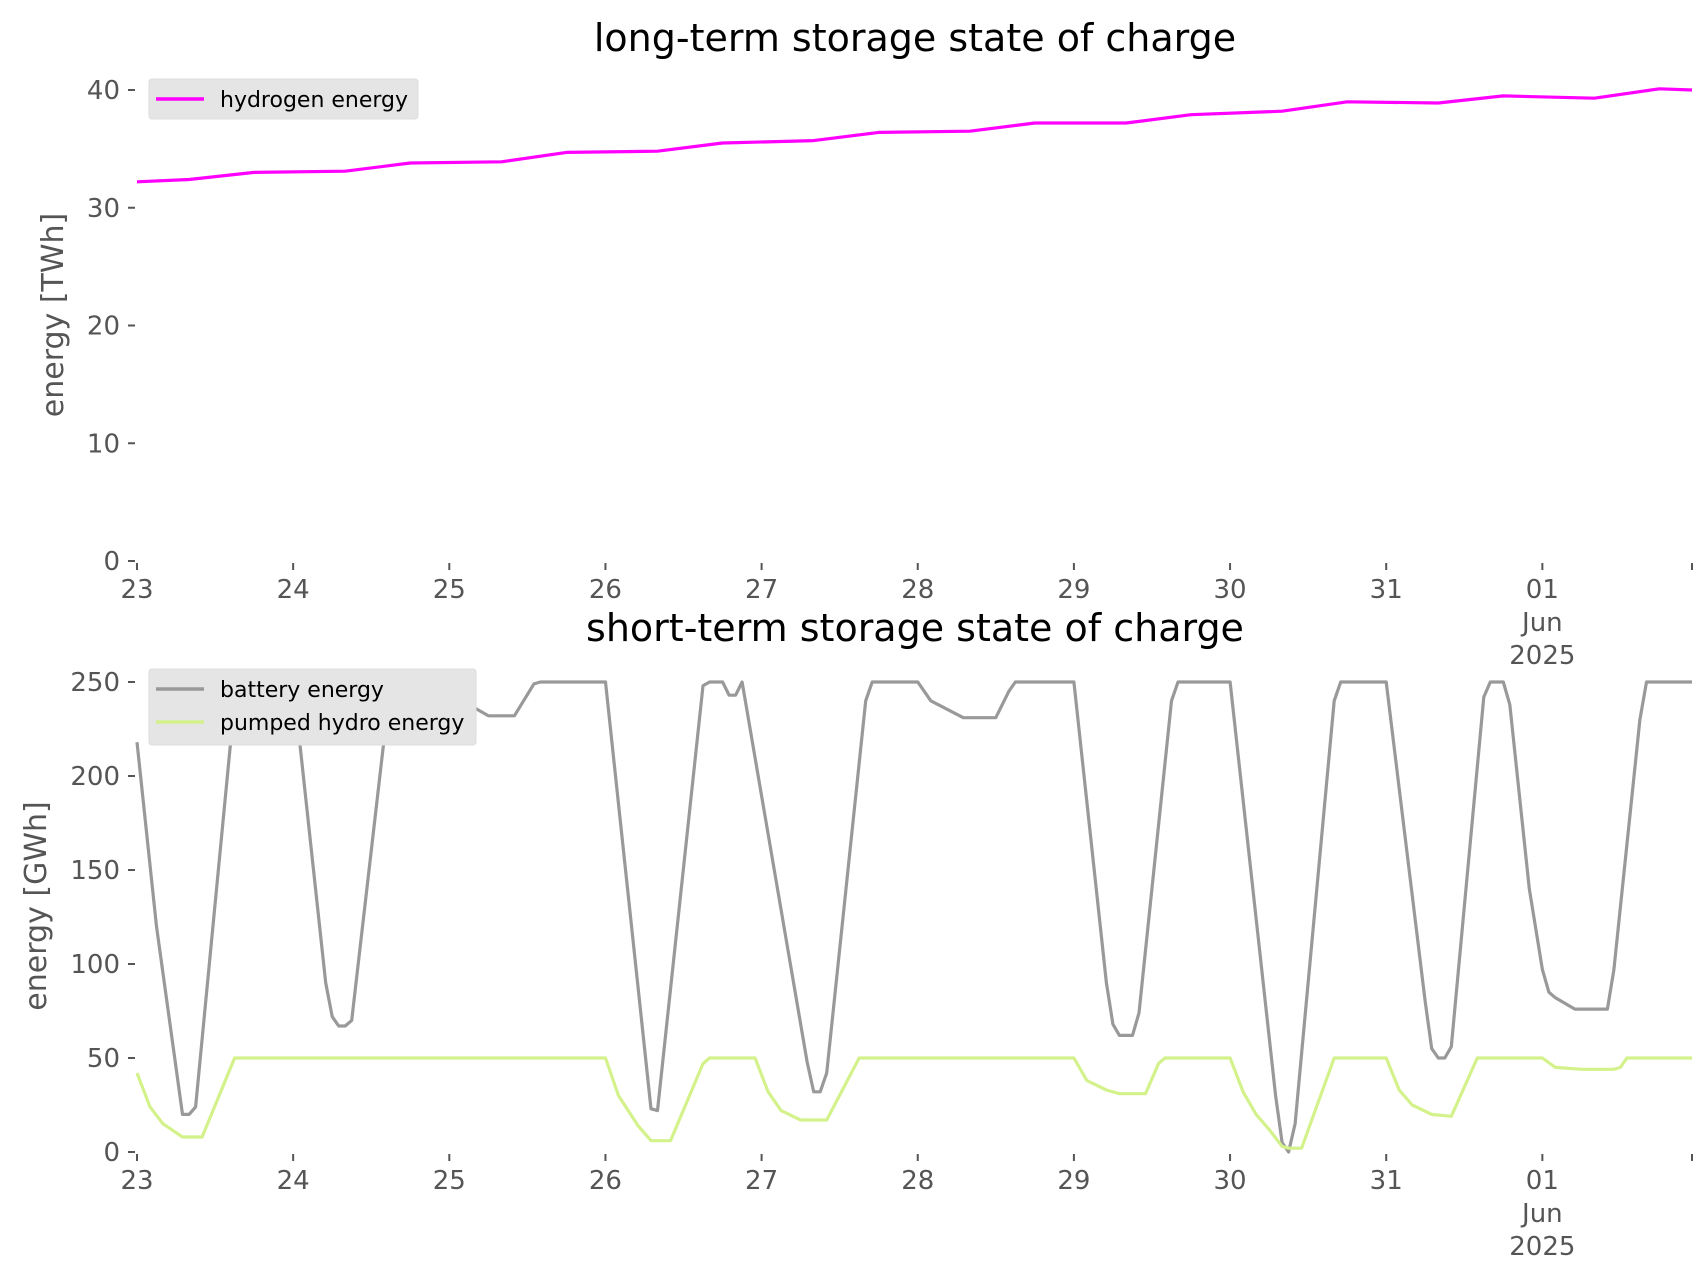 Image resolution: width=1706 pixels, height=1277 pixels. What do you see at coordinates (314, 100) in the screenshot?
I see `legend-label: hydrogen energy` at bounding box center [314, 100].